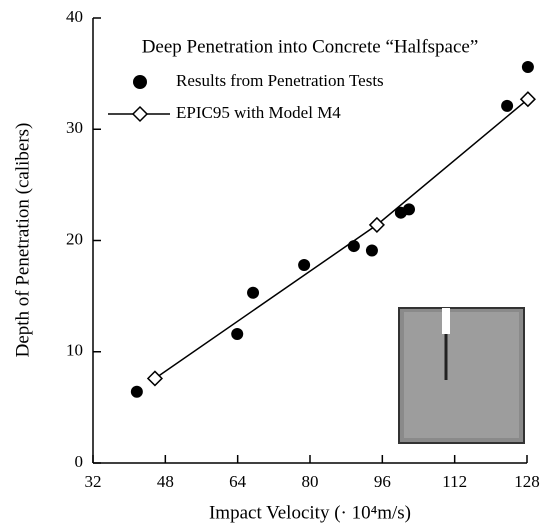 The image size is (549, 532). I want to click on x-tick-label: 80, so click(310, 481).